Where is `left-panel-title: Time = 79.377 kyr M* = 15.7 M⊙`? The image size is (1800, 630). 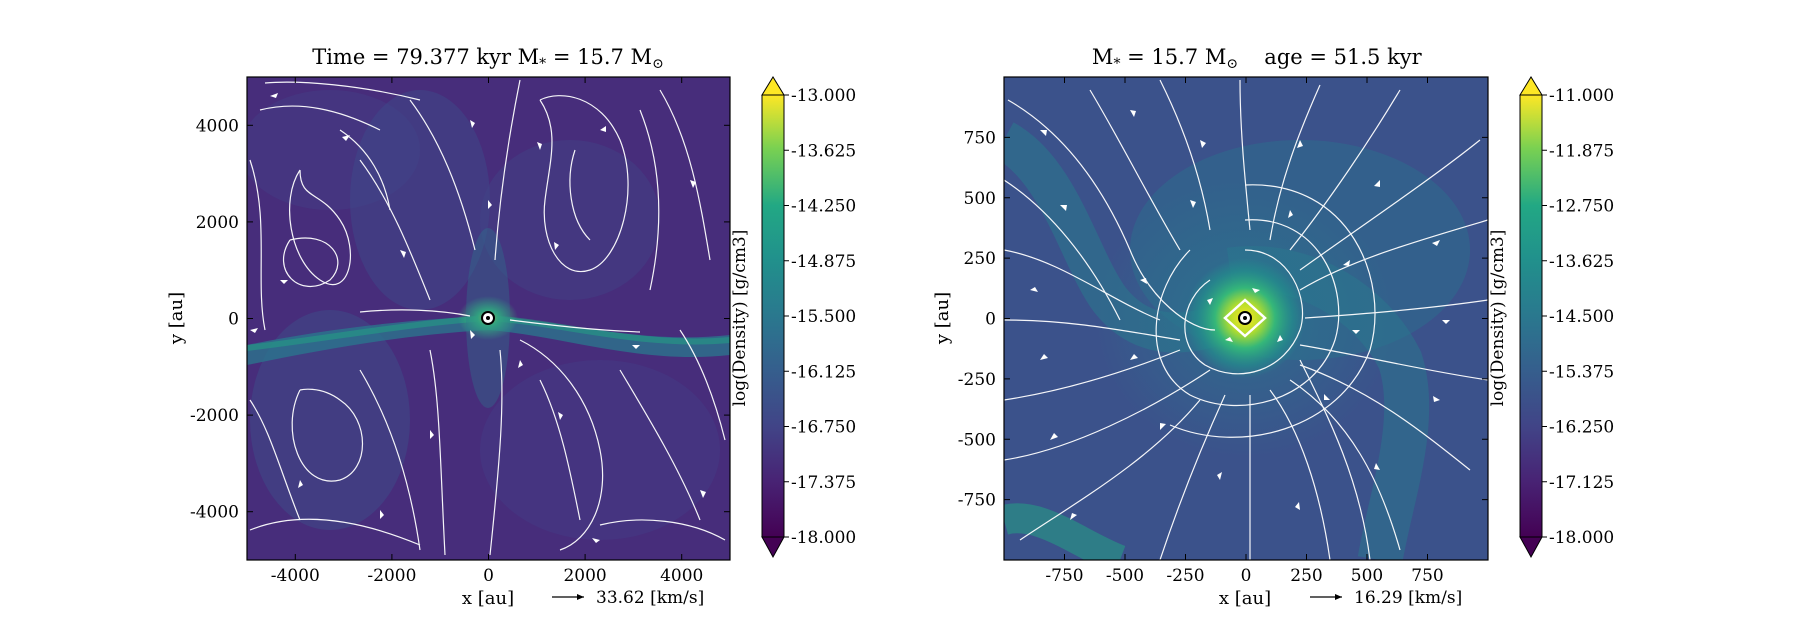
left-panel-title: Time = 79.377 kyr M* = 15.7 M⊙ is located at coordinates (488, 58).